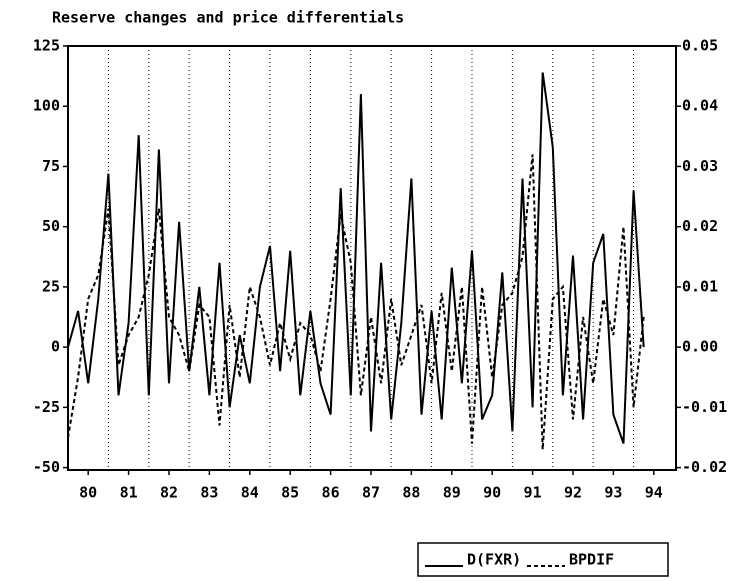 The width and height of the screenshot is (750, 581). I want to click on y2-tick-label: -0.01, so click(704, 407).